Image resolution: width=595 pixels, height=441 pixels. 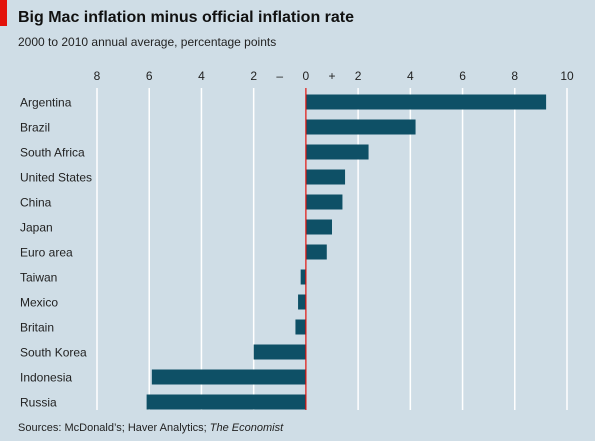 What do you see at coordinates (46, 378) in the screenshot?
I see `category-label: Indonesia` at bounding box center [46, 378].